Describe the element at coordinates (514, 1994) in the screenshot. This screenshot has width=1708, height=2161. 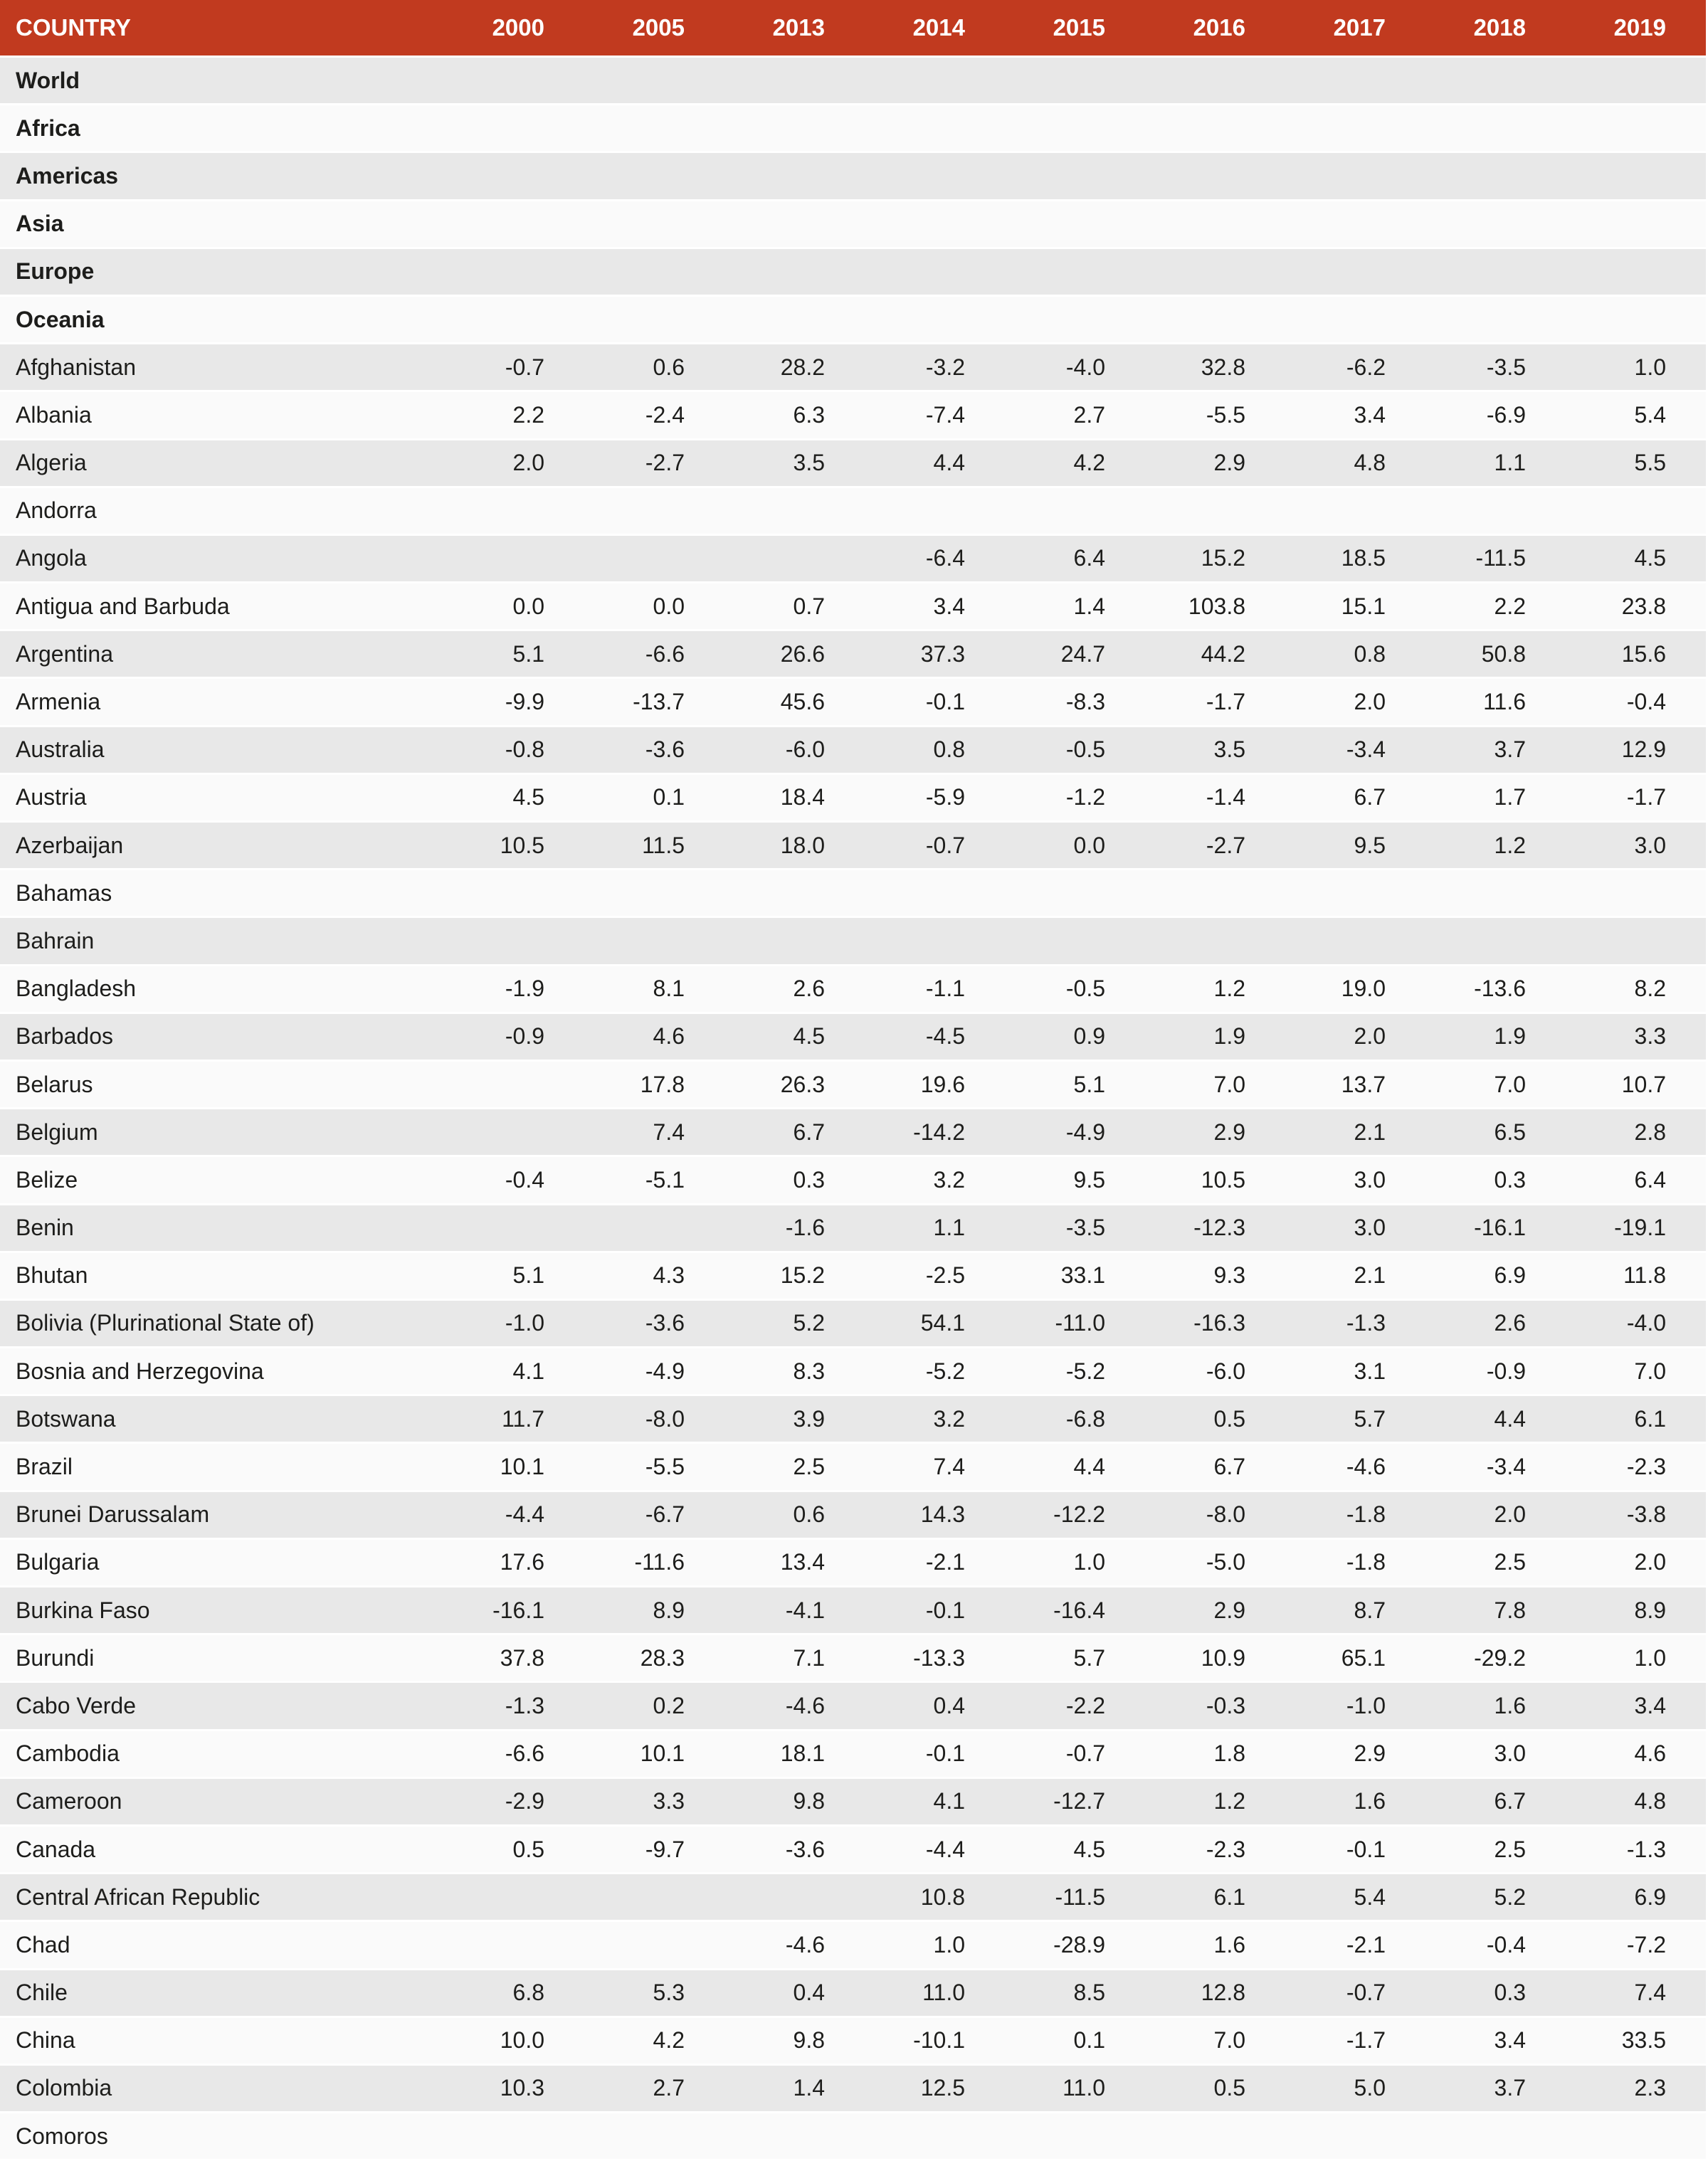
I see `value-cell: 6.8` at that location.